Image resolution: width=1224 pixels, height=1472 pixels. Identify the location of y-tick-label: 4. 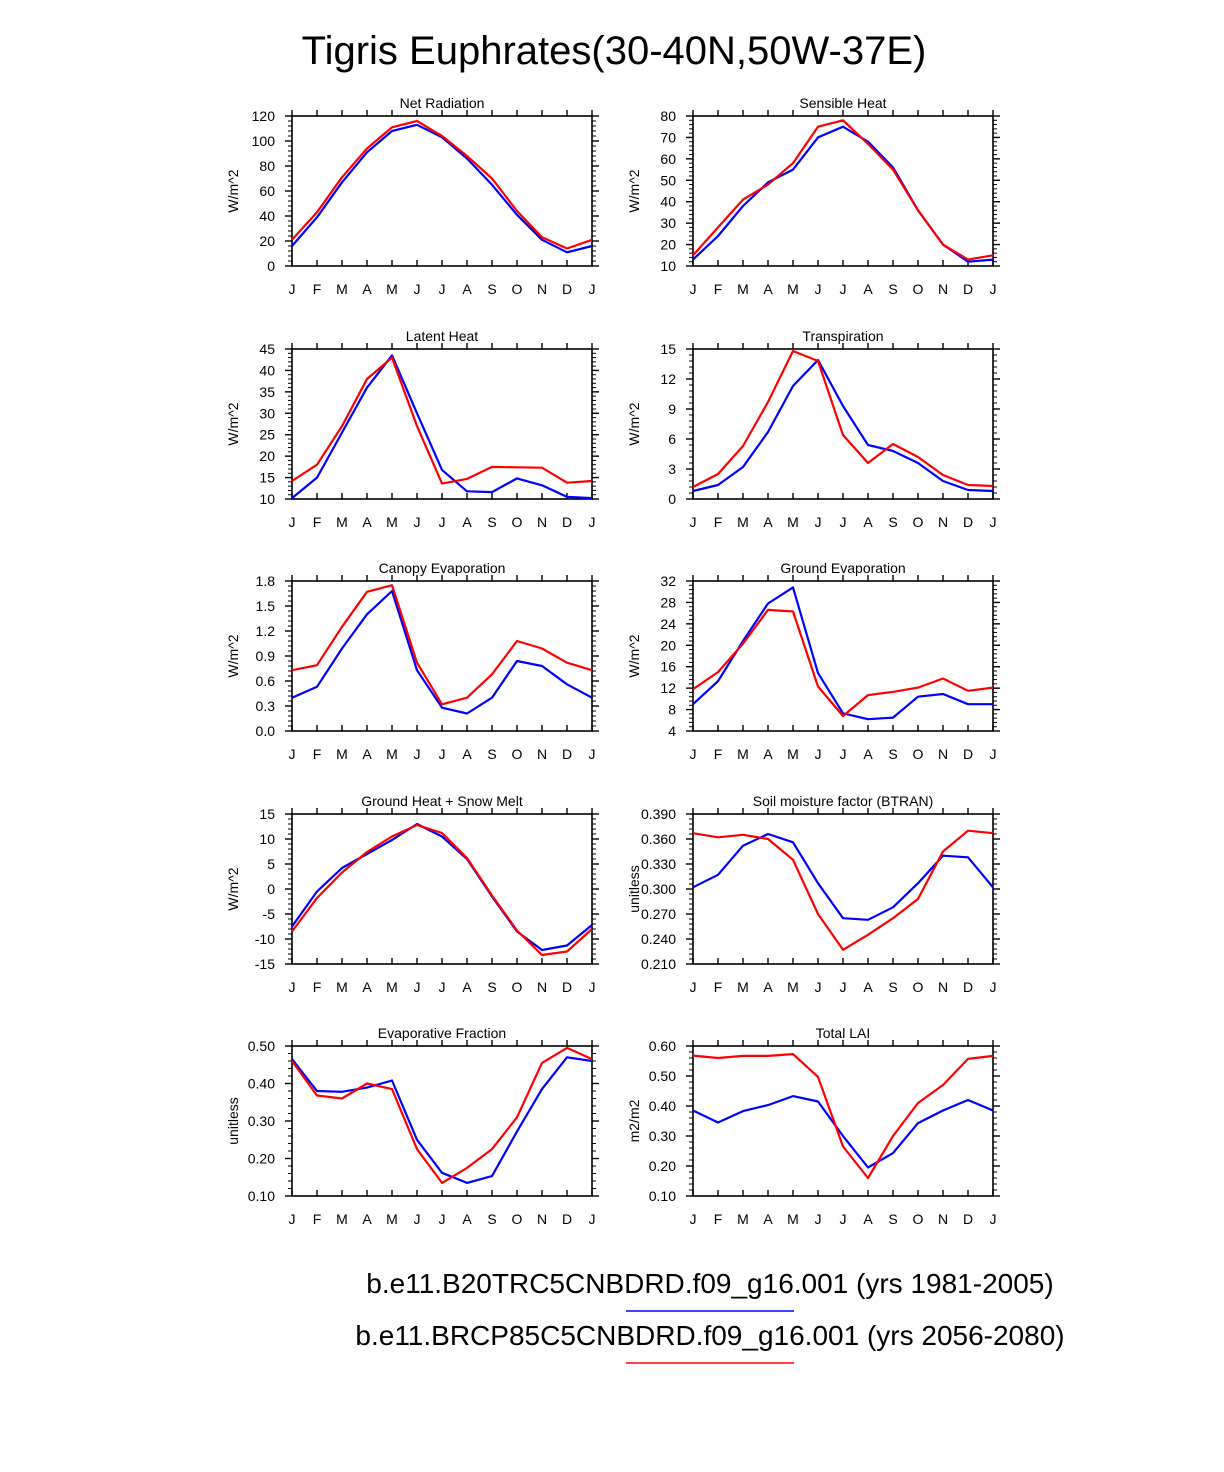
(672, 731).